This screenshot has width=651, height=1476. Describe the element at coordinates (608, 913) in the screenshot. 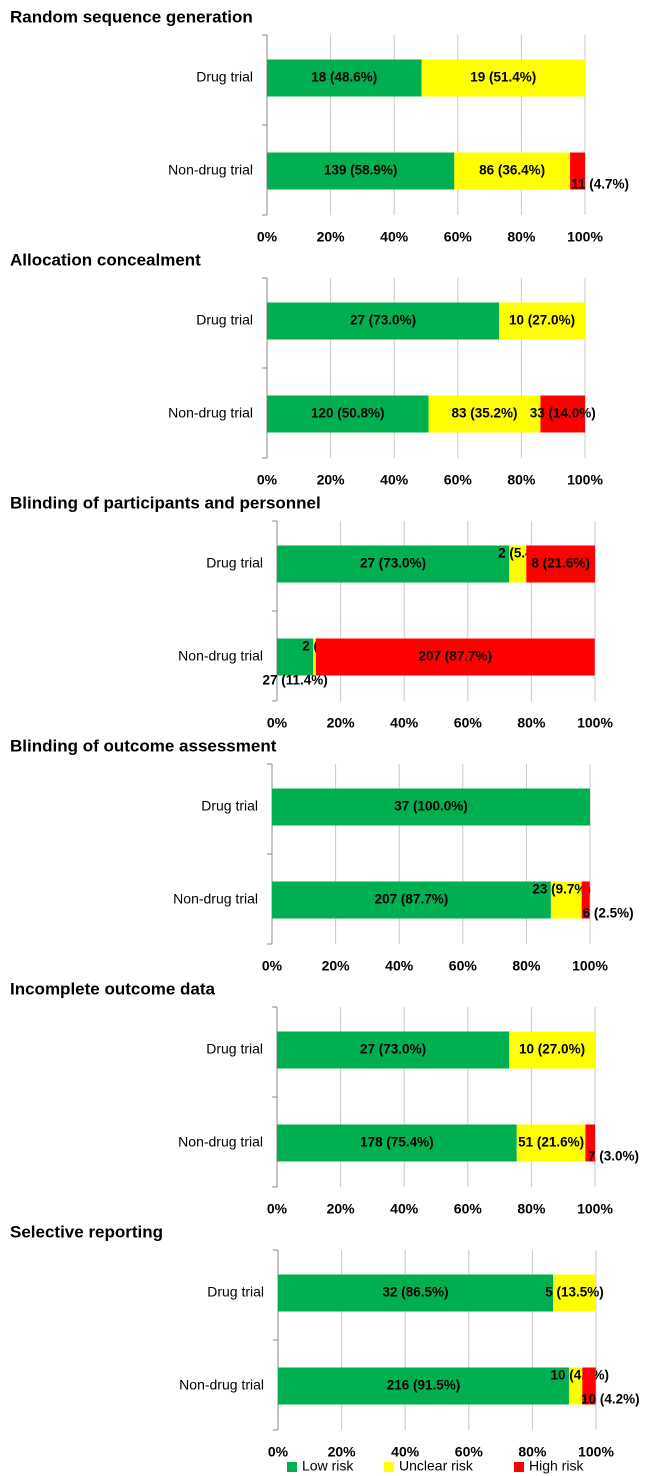

I see `value-label: 6 (2.5%)` at that location.